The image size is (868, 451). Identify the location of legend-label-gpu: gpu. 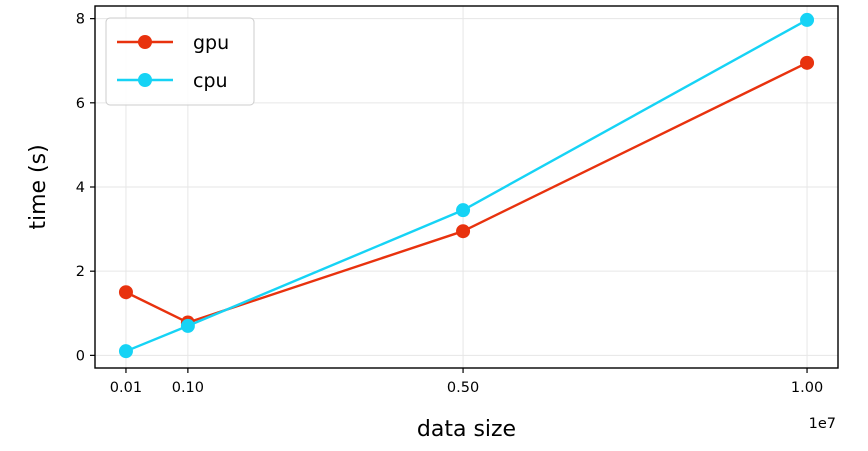
(211, 43).